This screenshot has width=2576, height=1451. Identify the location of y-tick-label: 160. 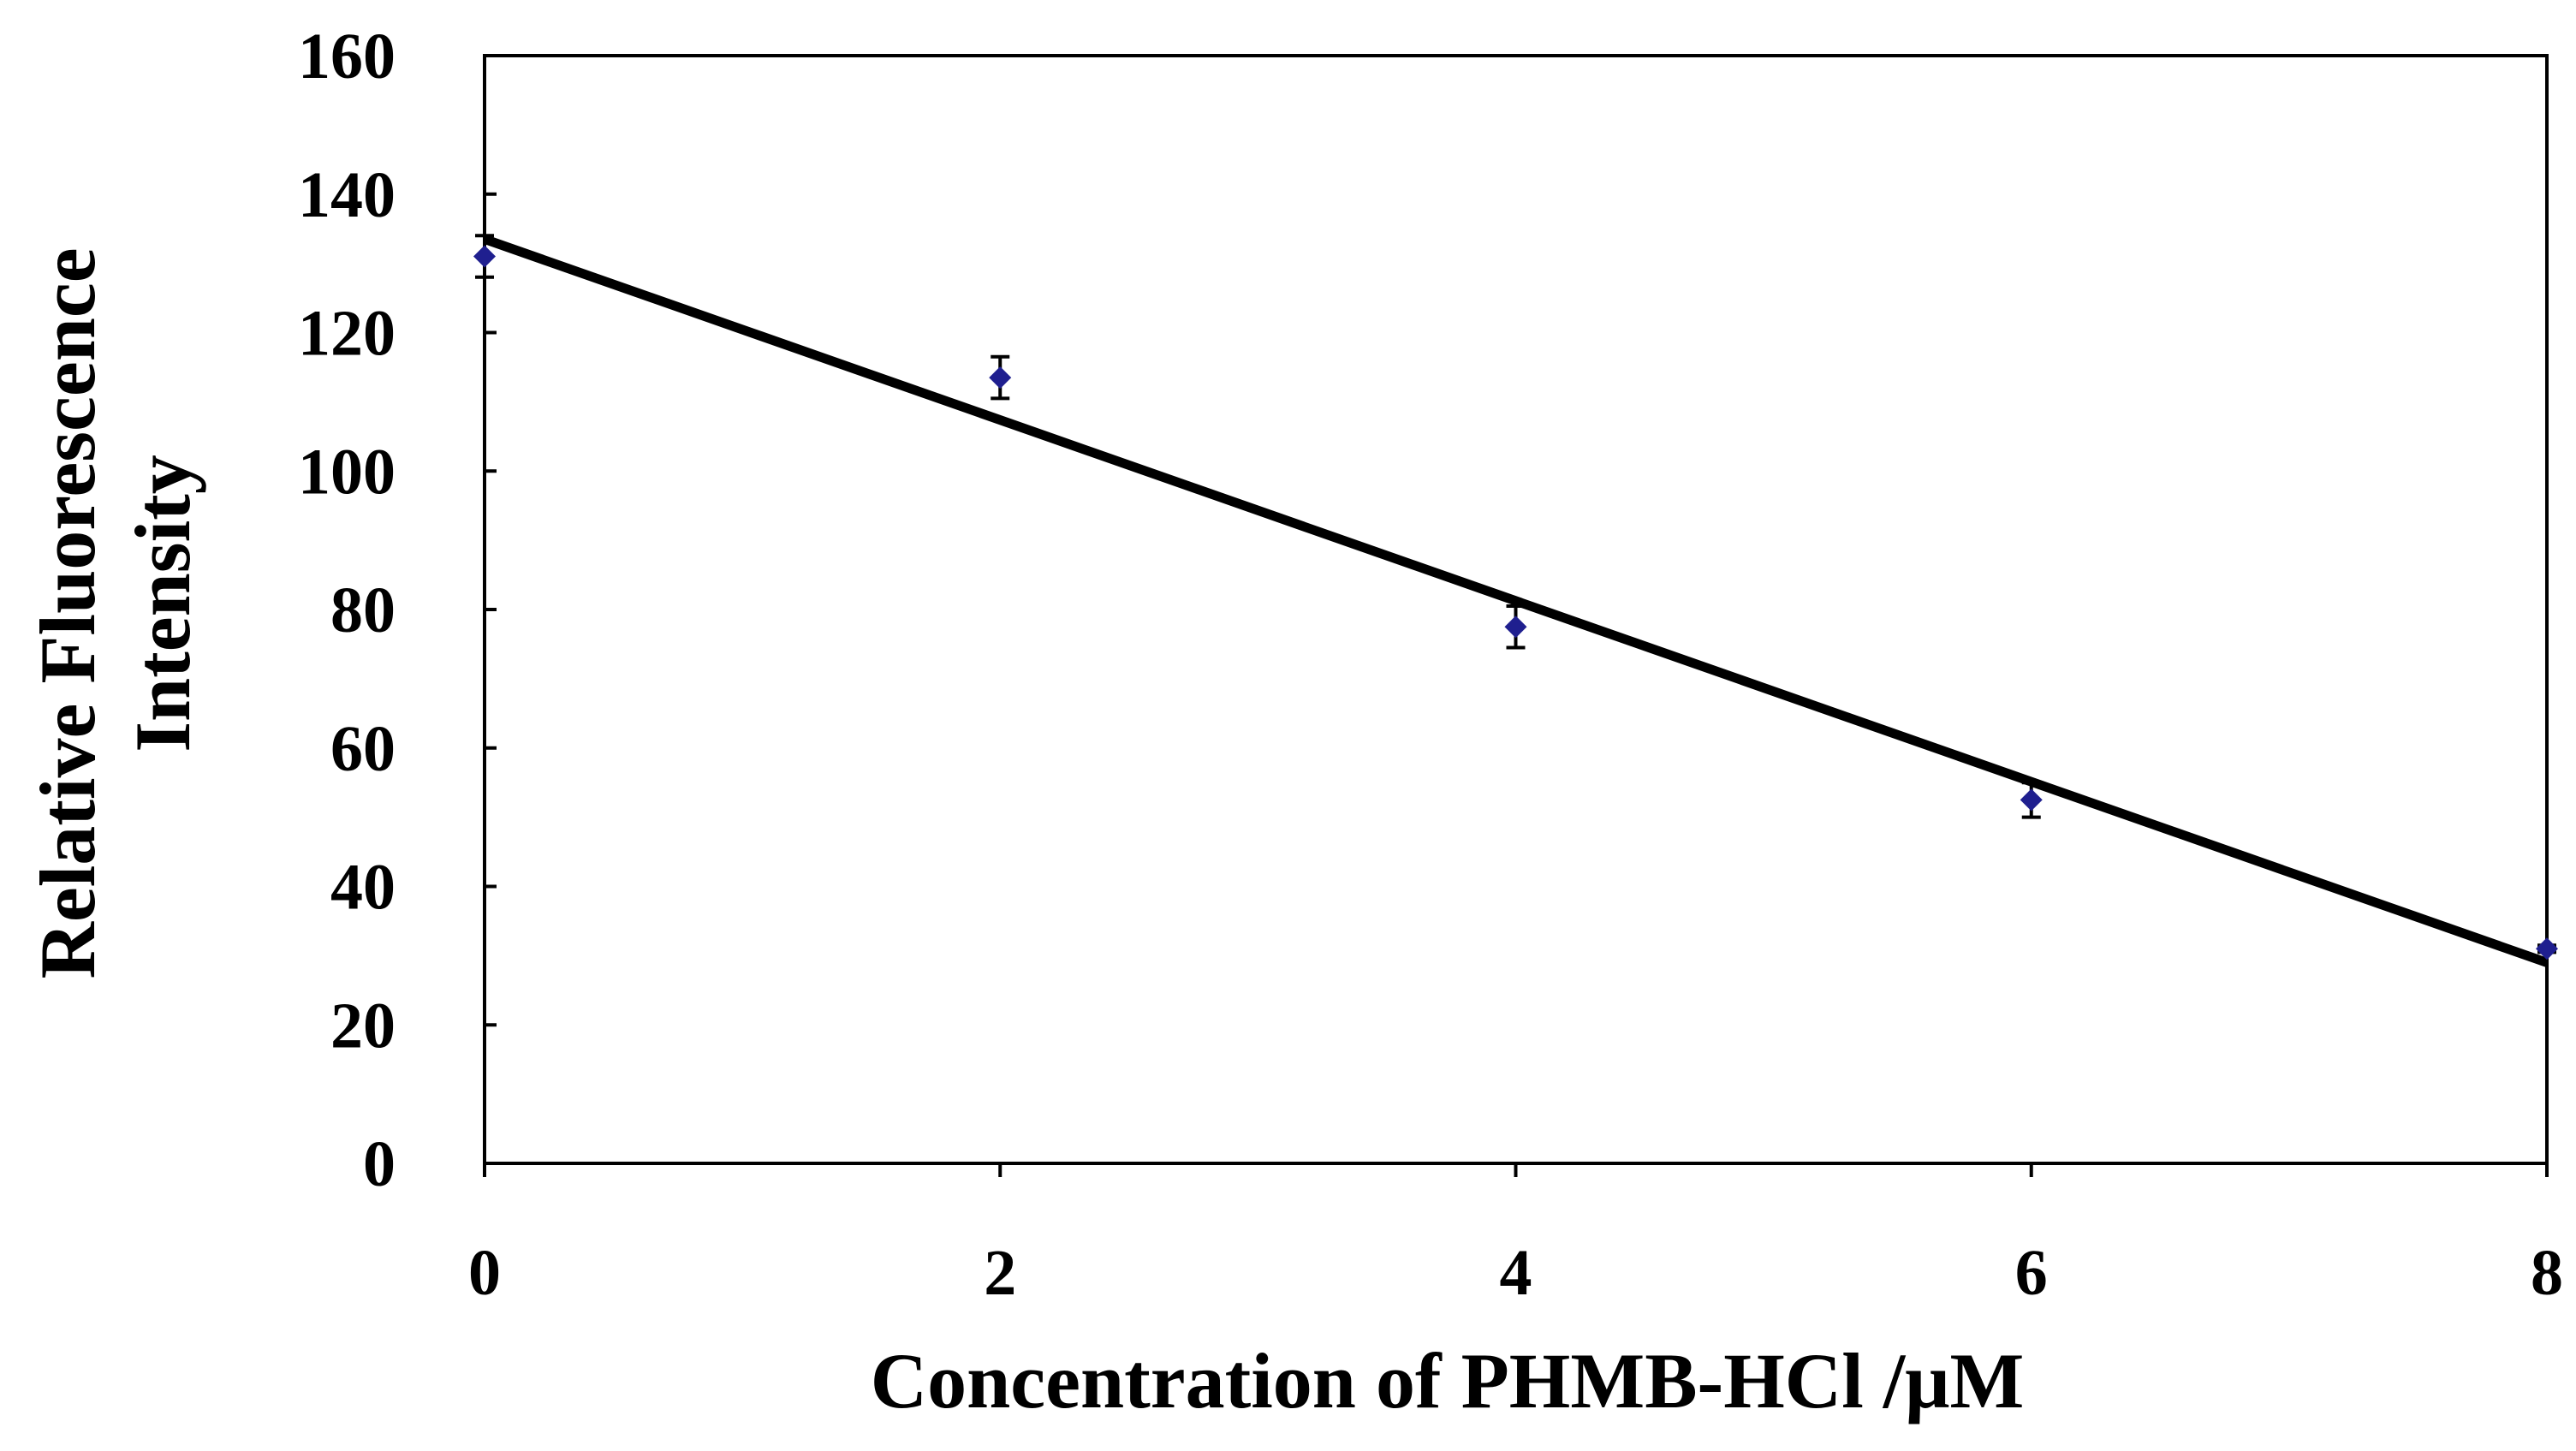
(347, 56).